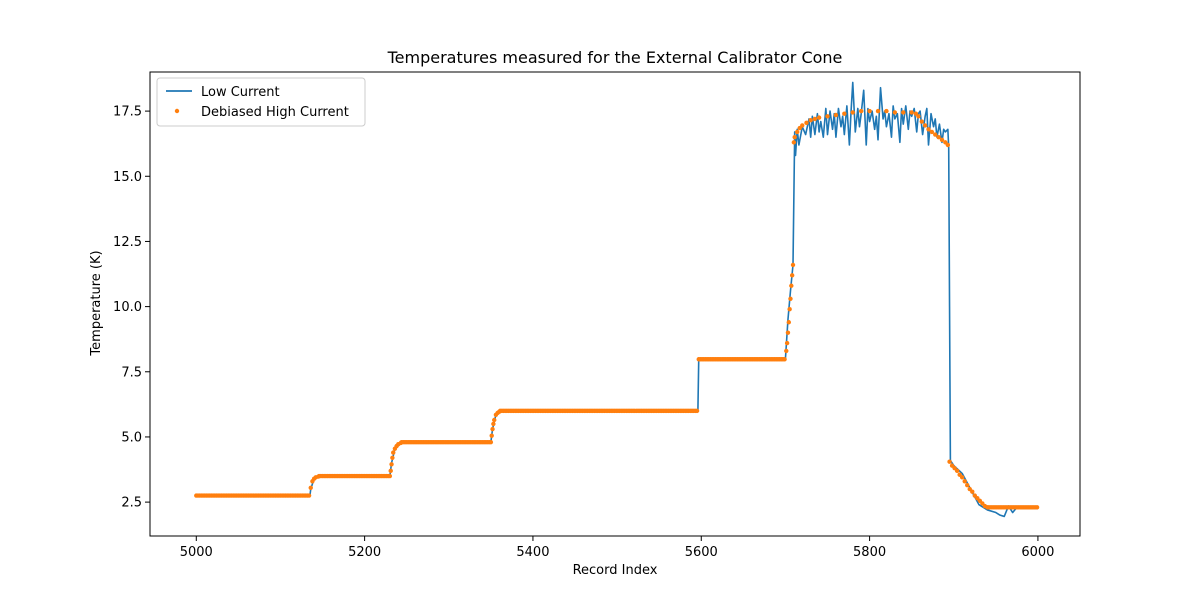 Image resolution: width=1200 pixels, height=600 pixels. What do you see at coordinates (131, 503) in the screenshot?
I see `y-tick-label: 2.5` at bounding box center [131, 503].